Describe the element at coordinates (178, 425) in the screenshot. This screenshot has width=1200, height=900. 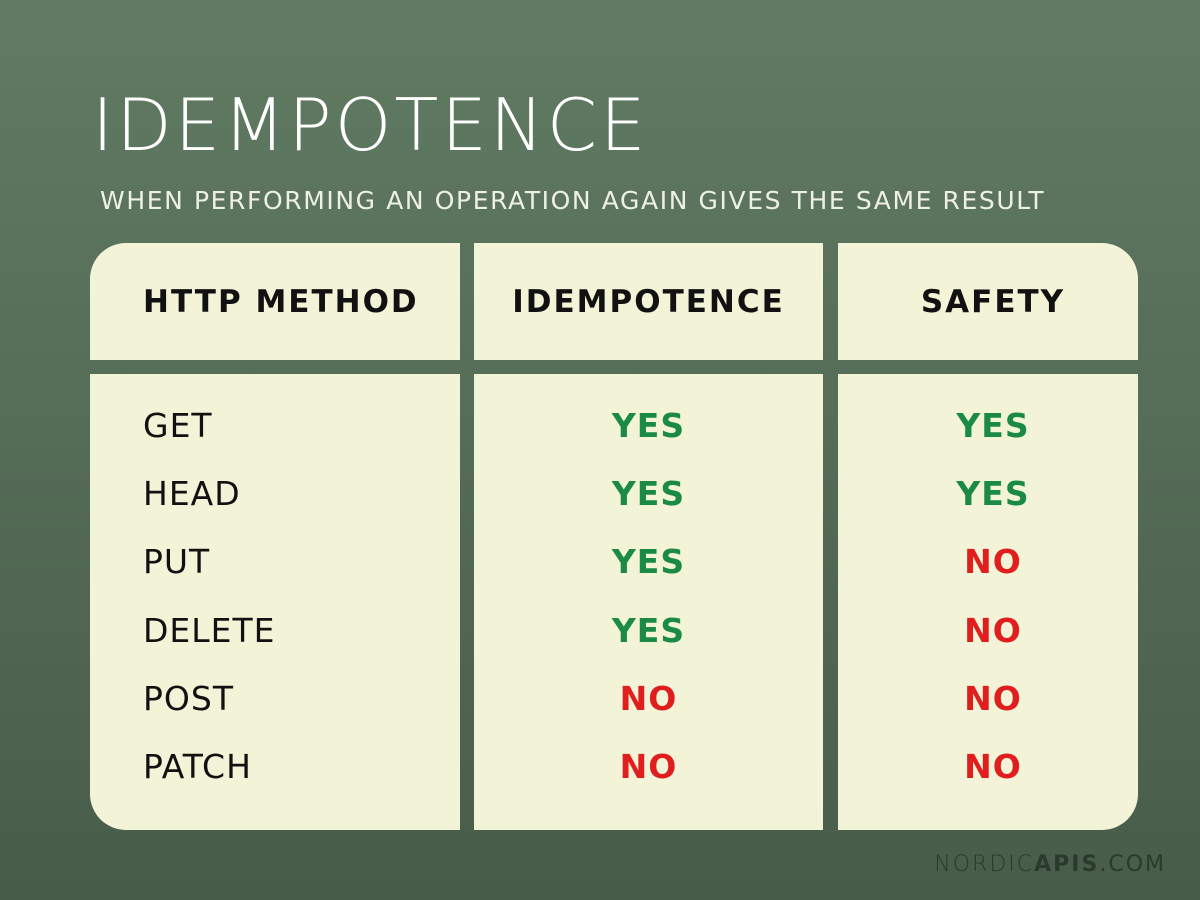
I see `method-cell: GET` at that location.